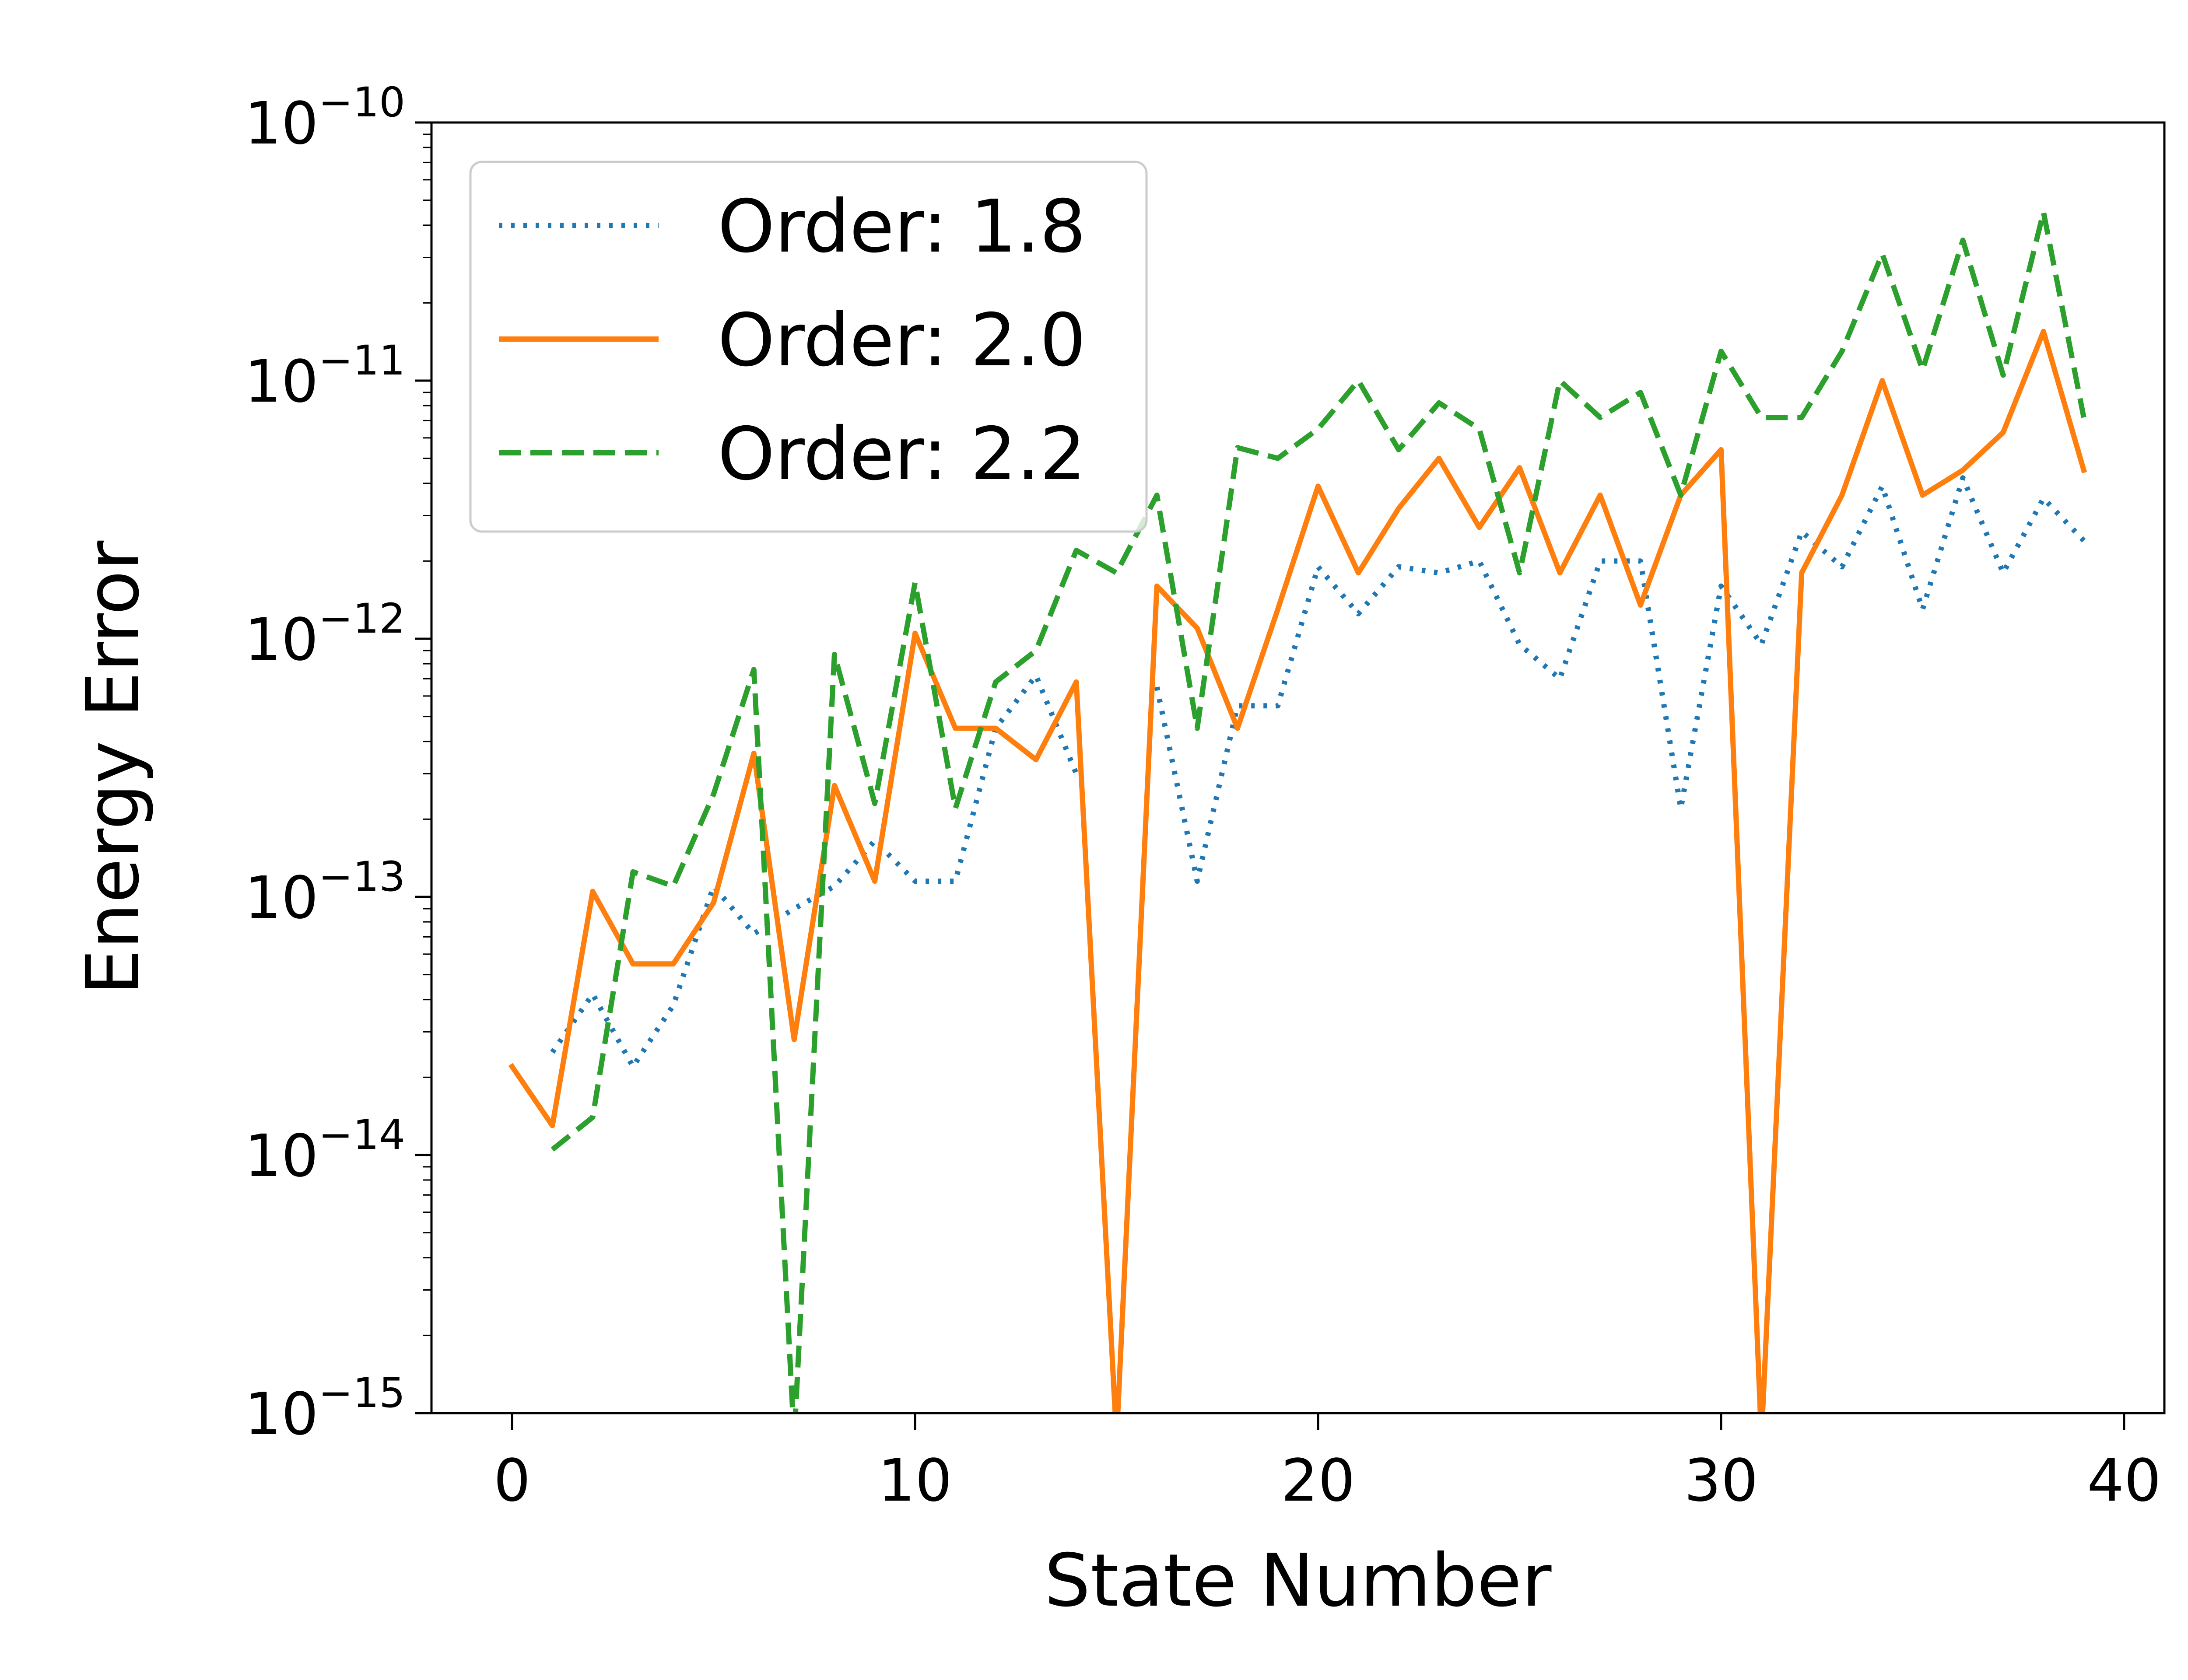 Image resolution: width=2188 pixels, height=1680 pixels. I want to click on legend-label: Order: 2.2, so click(902, 454).